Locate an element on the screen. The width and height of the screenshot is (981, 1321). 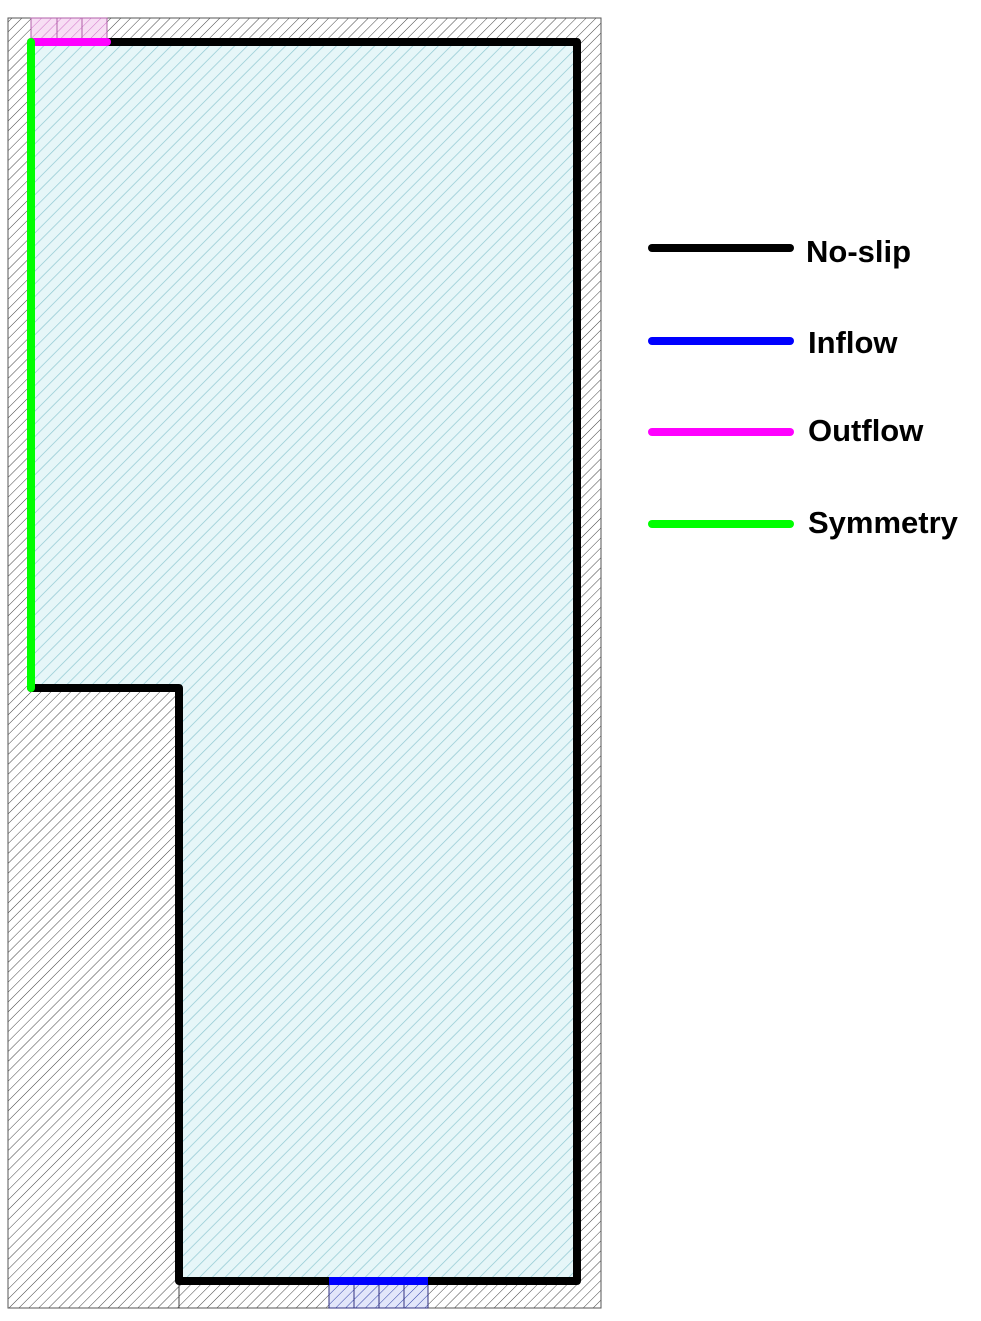
legend-label-symmetry: Symmetry is located at coordinates (883, 522).